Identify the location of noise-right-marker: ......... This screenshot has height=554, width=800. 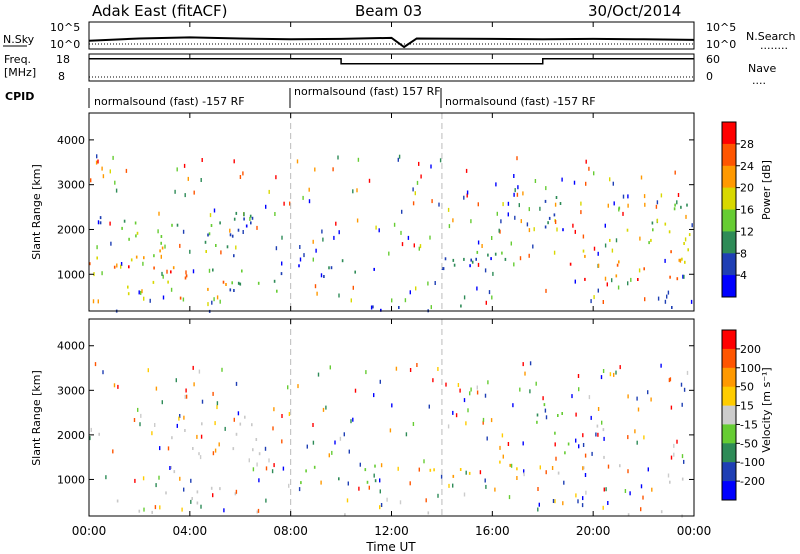
(774, 45).